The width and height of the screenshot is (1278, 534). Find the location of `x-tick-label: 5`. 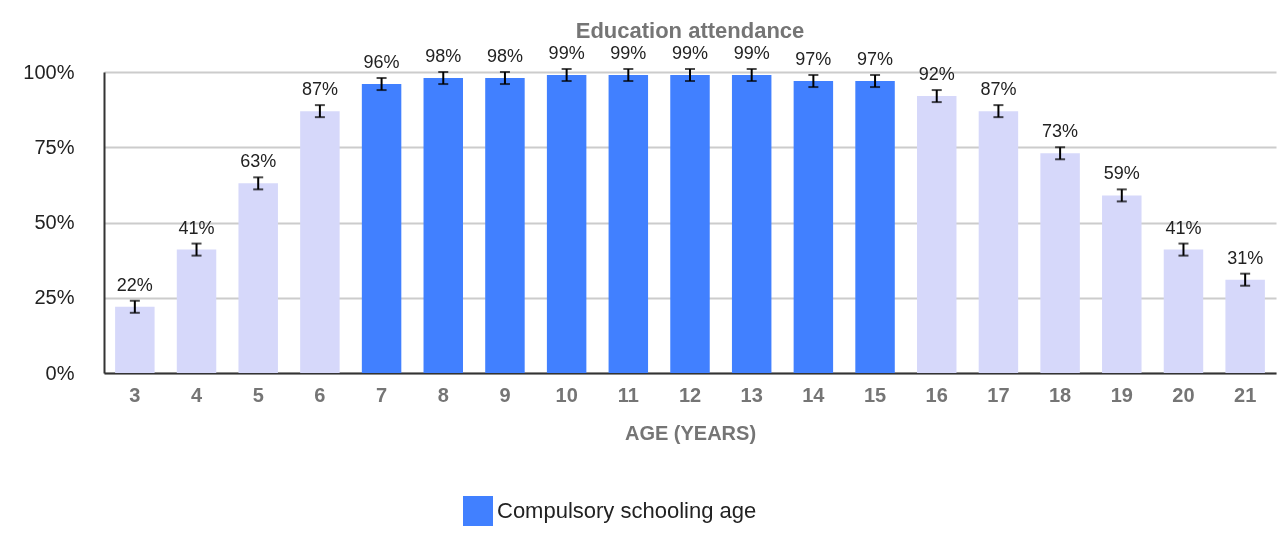

x-tick-label: 5 is located at coordinates (258, 394).